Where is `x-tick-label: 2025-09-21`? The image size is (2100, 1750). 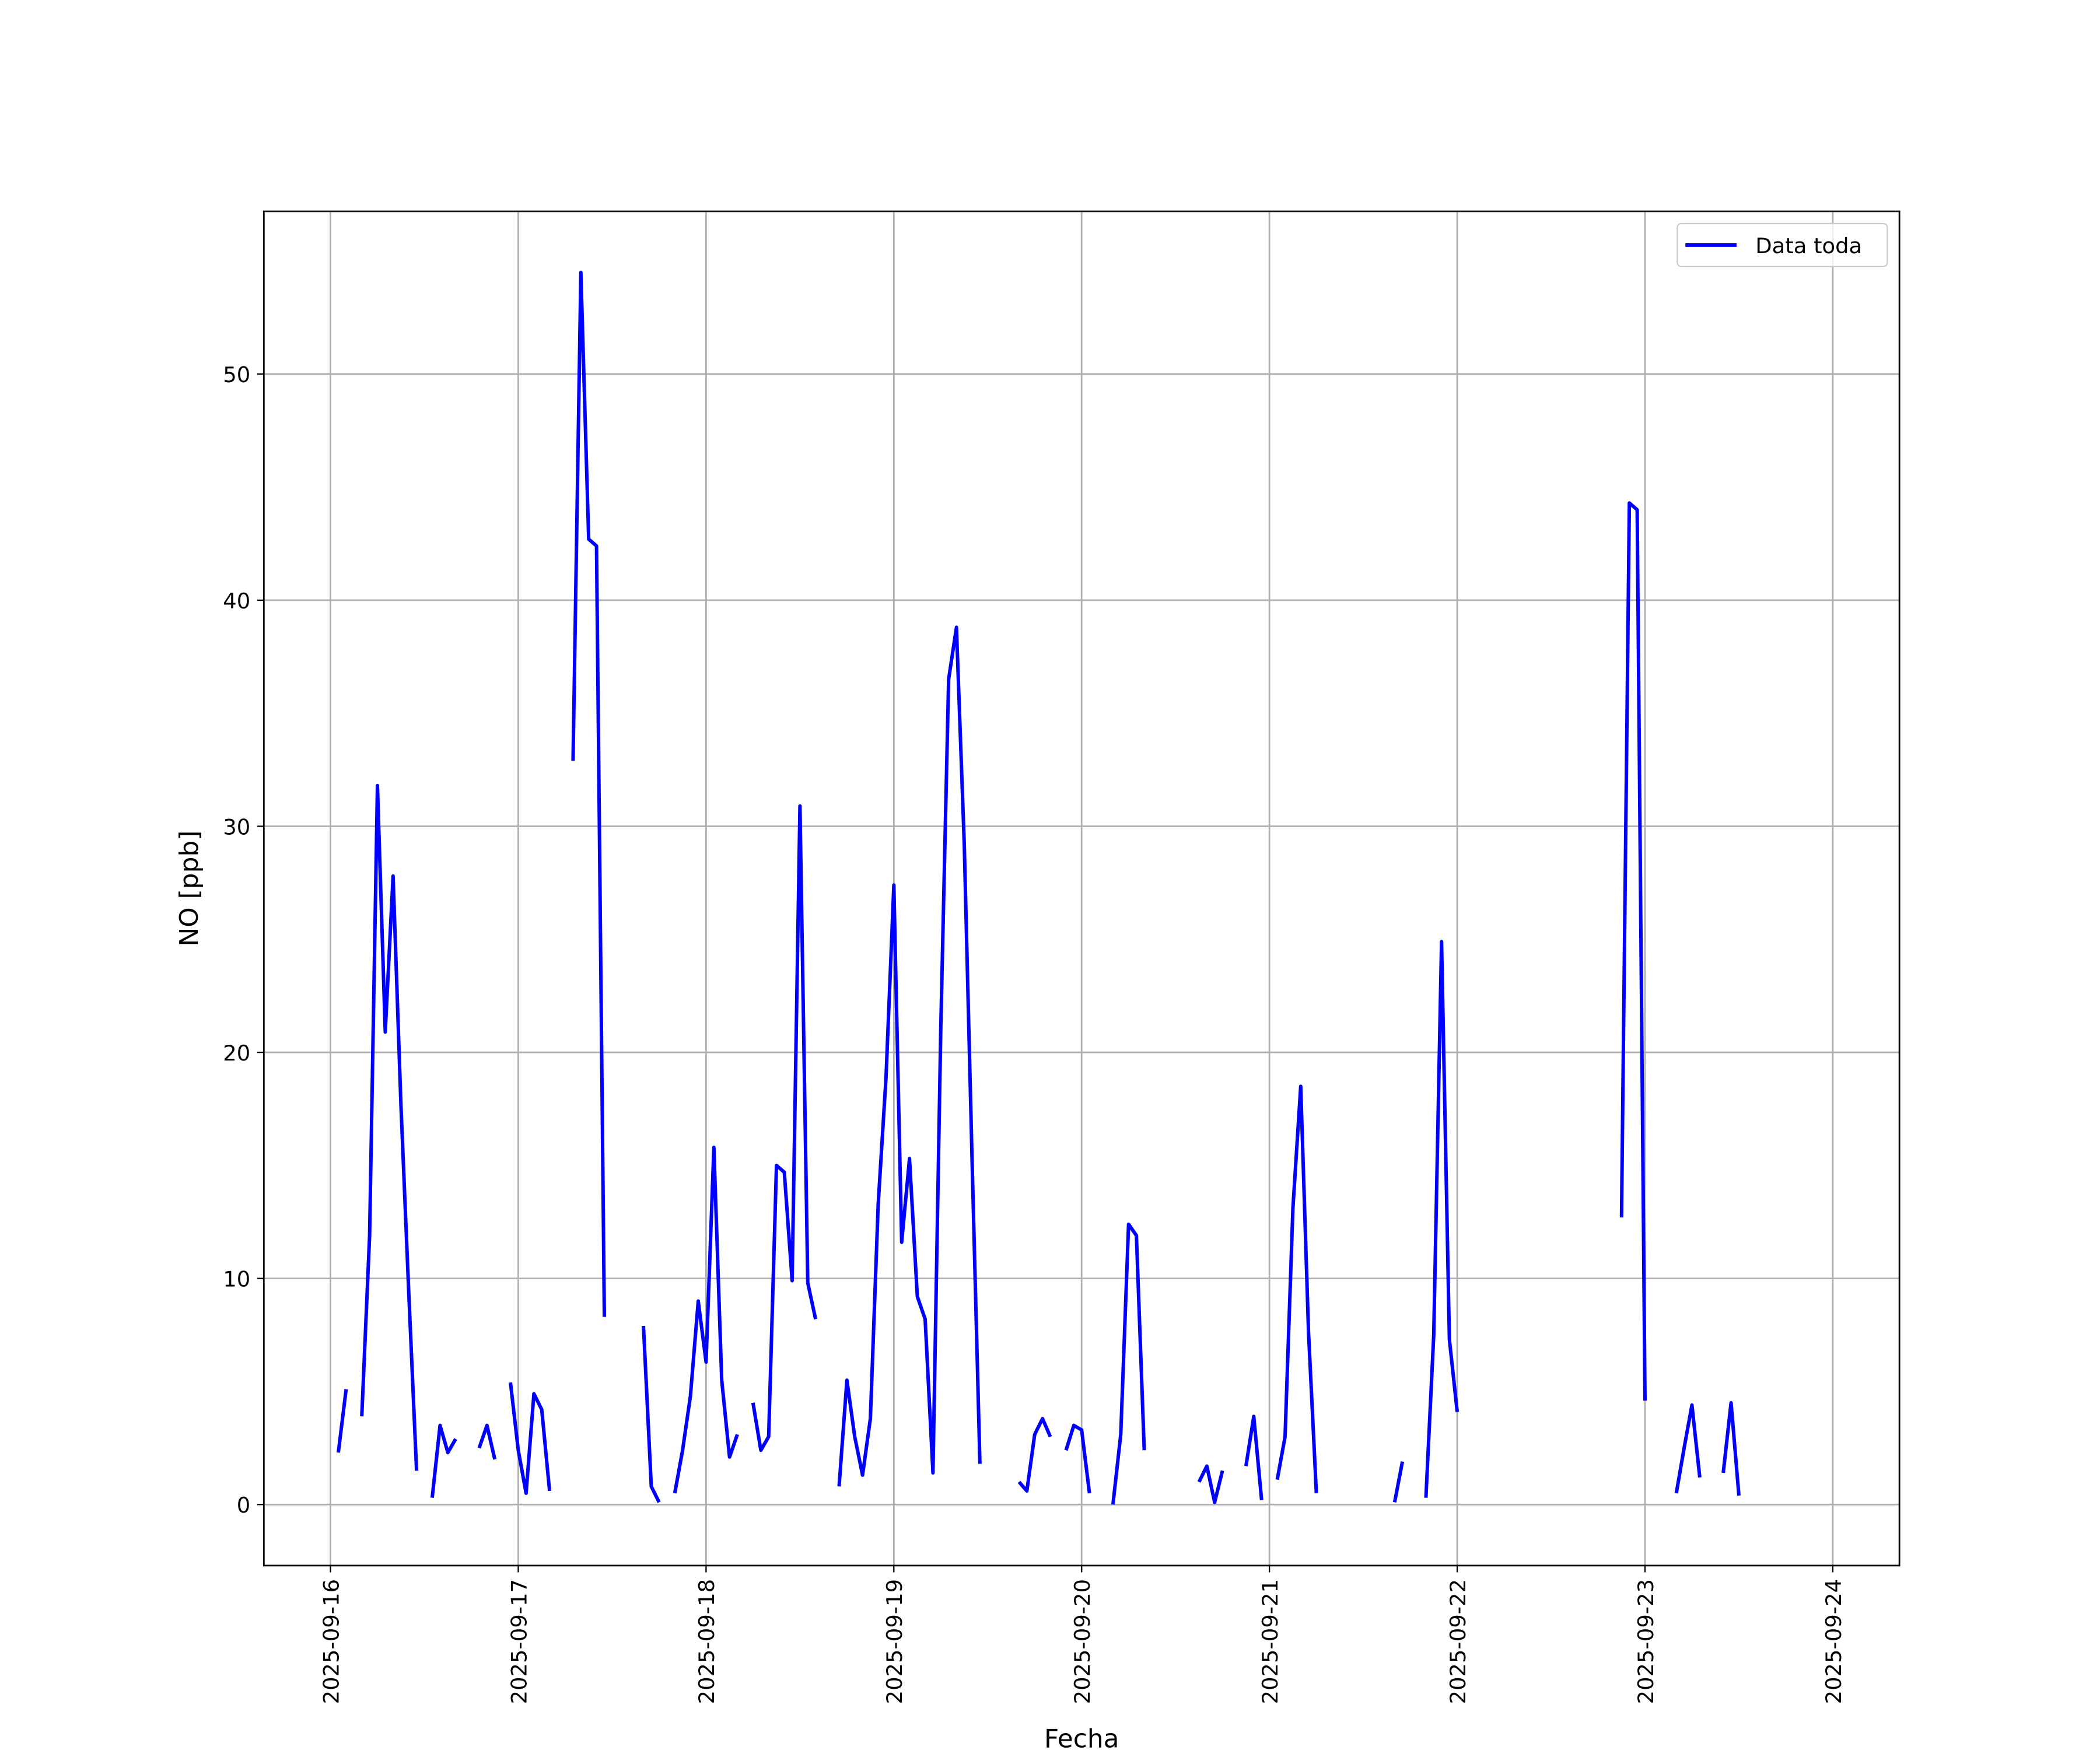 x-tick-label: 2025-09-21 is located at coordinates (1270, 1641).